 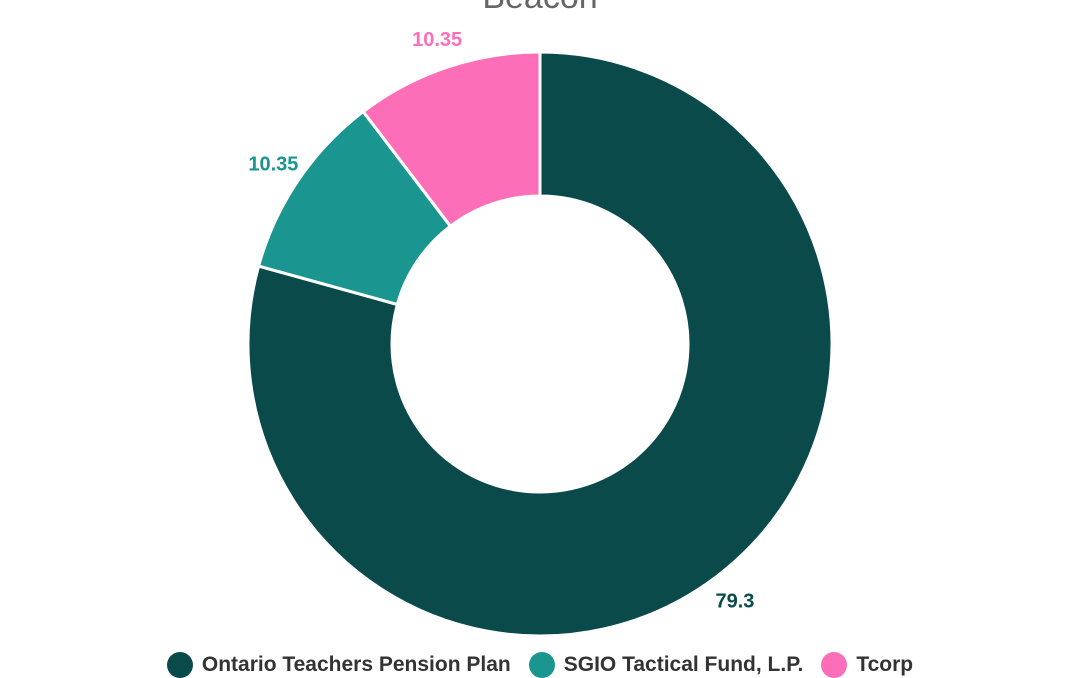 I want to click on data-label-1: 10.35, so click(x=273, y=164).